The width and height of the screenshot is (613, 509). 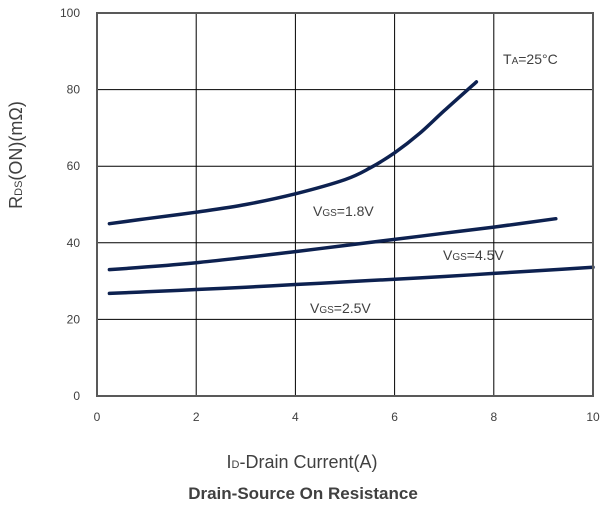 I want to click on y-axis-label: RDS(ON)(mΩ), so click(x=16, y=155).